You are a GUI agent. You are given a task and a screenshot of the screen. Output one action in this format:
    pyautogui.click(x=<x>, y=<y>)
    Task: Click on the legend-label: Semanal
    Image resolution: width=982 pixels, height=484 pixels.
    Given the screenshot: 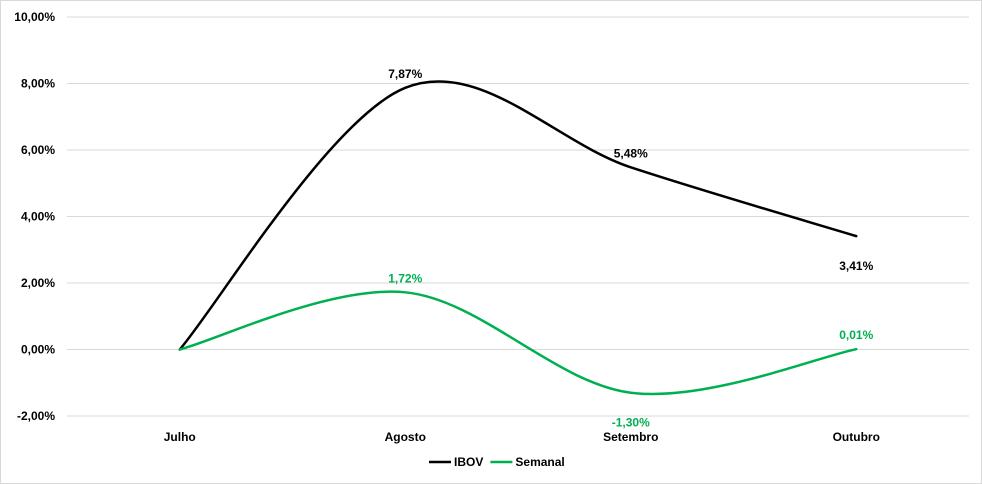 What is the action you would take?
    pyautogui.click(x=539, y=462)
    